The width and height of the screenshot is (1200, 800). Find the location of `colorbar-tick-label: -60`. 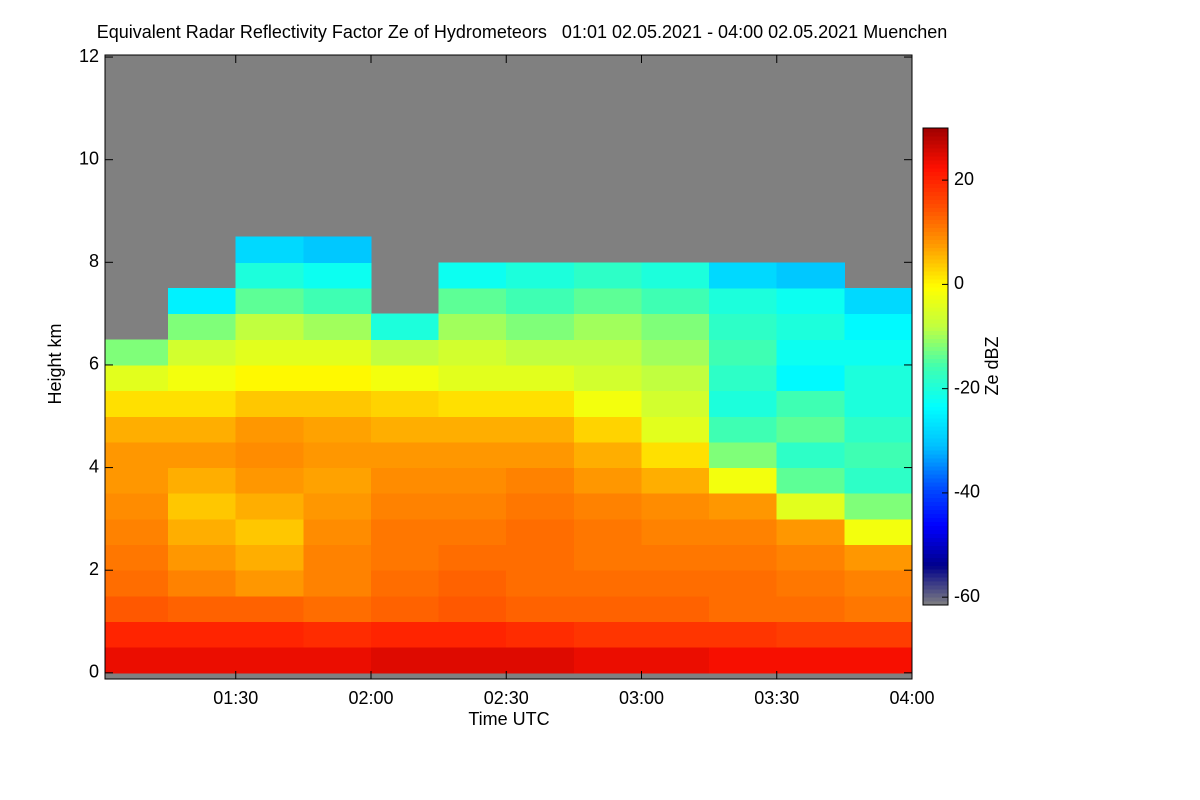

colorbar-tick-label: -60 is located at coordinates (967, 596).